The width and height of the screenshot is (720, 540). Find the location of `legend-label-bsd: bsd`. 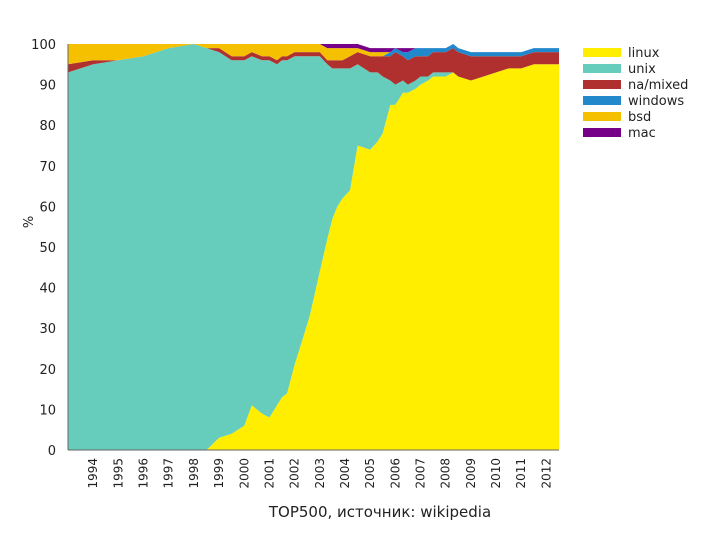

legend-label-bsd: bsd is located at coordinates (639, 117).